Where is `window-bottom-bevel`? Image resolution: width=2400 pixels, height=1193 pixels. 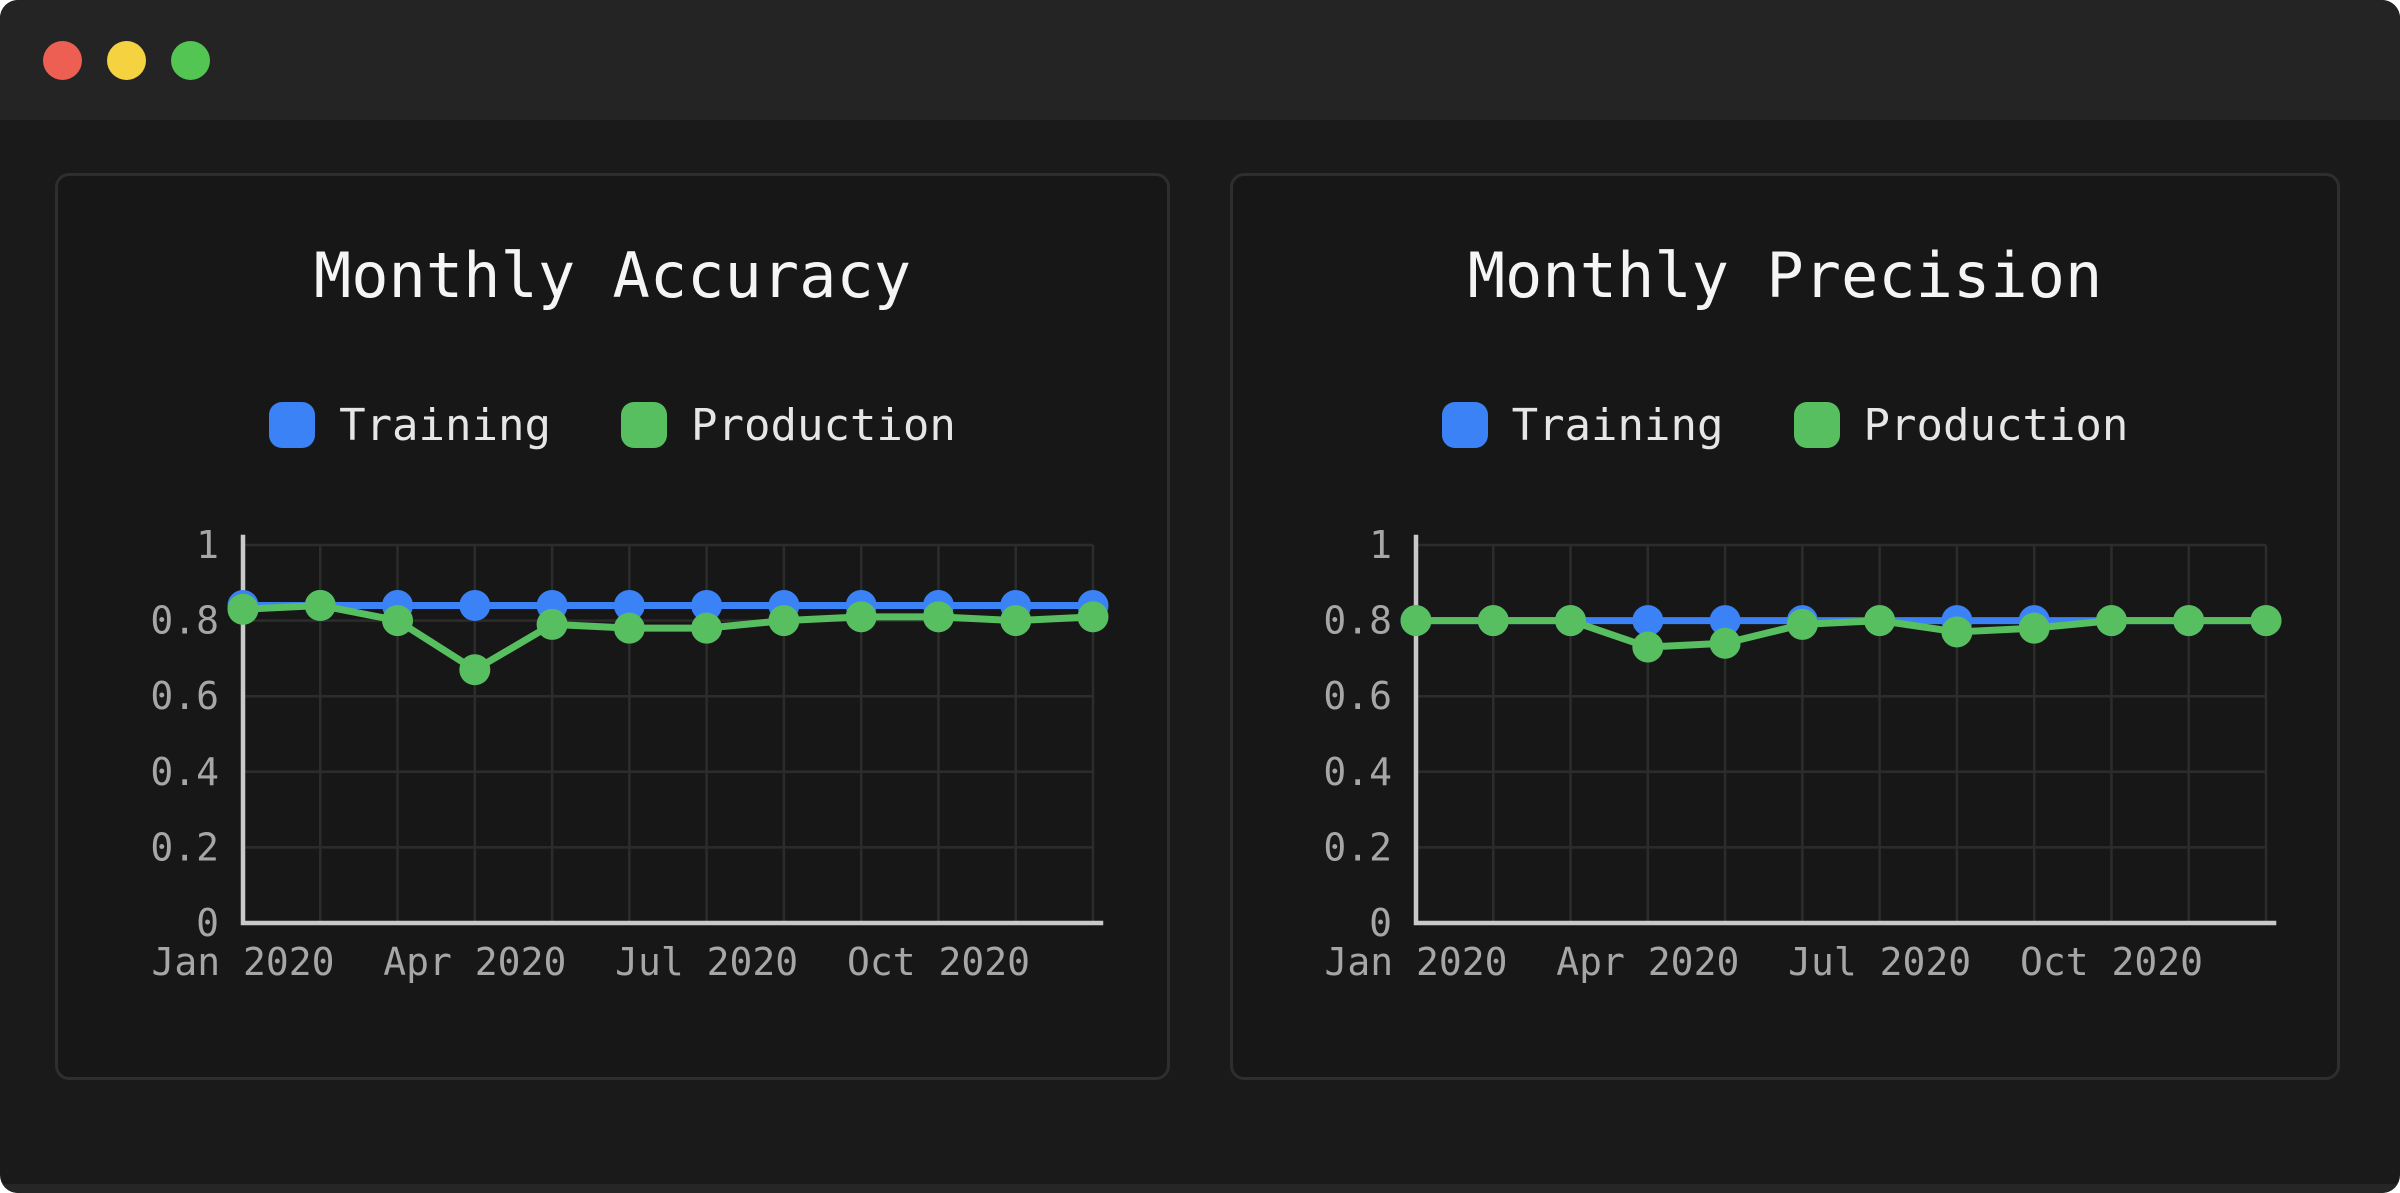
window-bottom-bevel is located at coordinates (1200, 1188).